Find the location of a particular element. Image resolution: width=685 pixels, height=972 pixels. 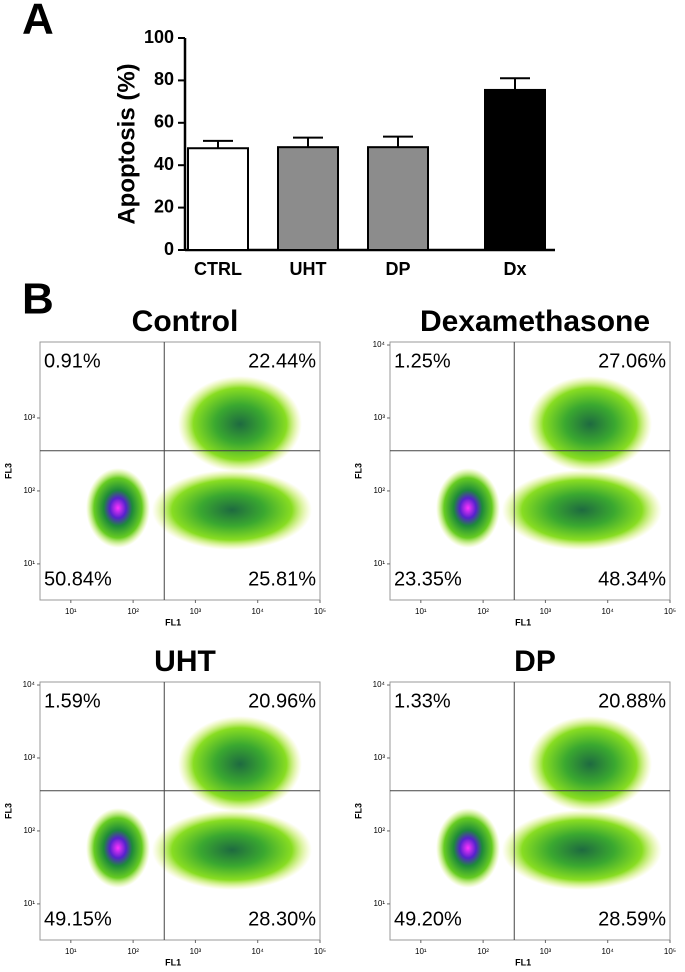

x-tick-label: DP is located at coordinates (397, 269).